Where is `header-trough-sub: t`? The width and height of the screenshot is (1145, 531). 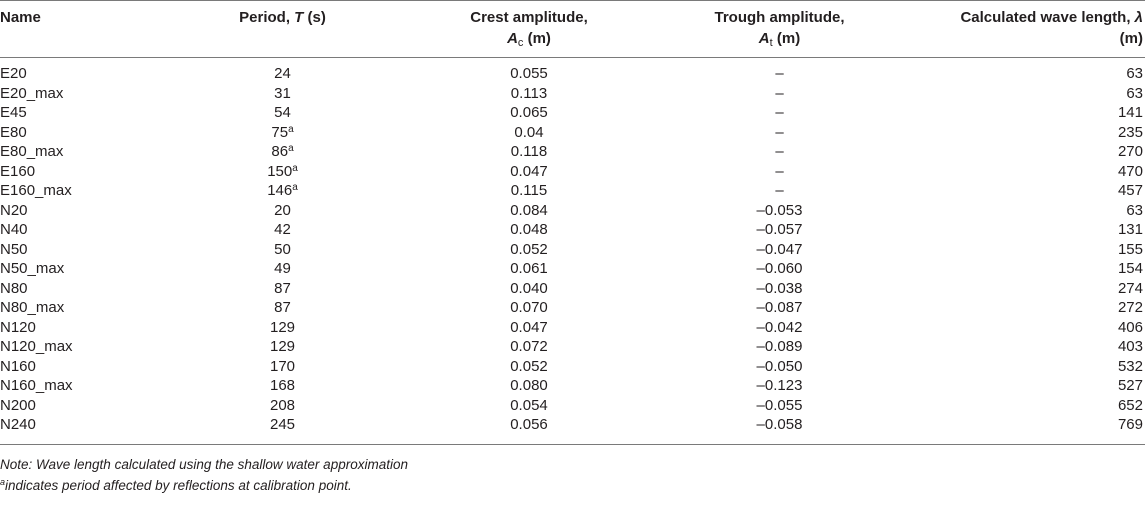
header-trough-sub: t is located at coordinates (771, 43).